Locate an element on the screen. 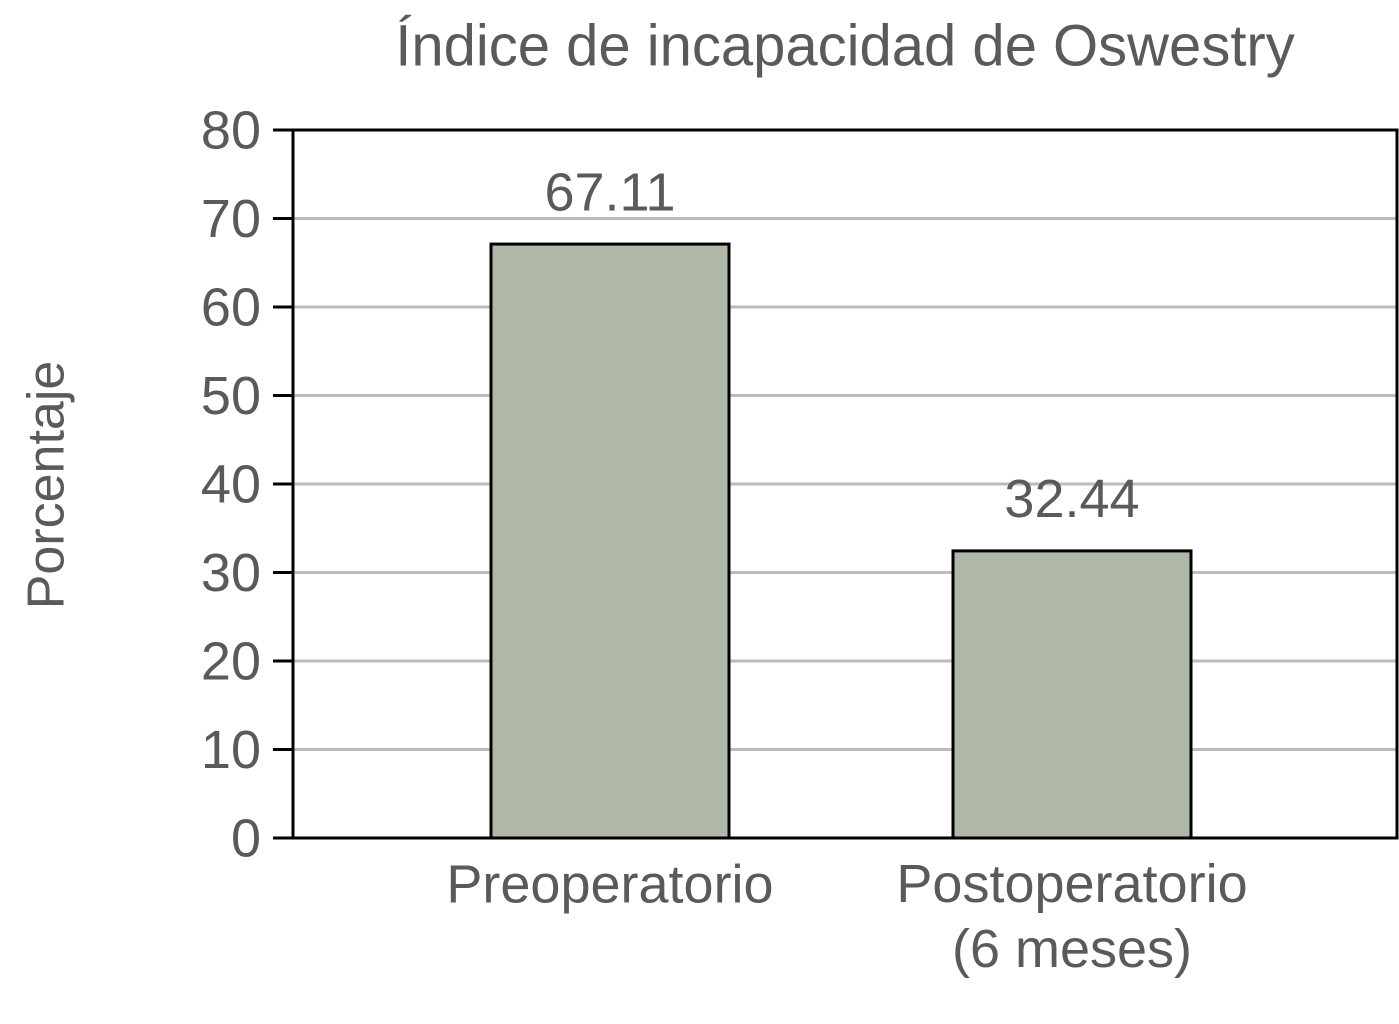 The height and width of the screenshot is (1024, 1399). y-tick-label: 50 is located at coordinates (231, 396).